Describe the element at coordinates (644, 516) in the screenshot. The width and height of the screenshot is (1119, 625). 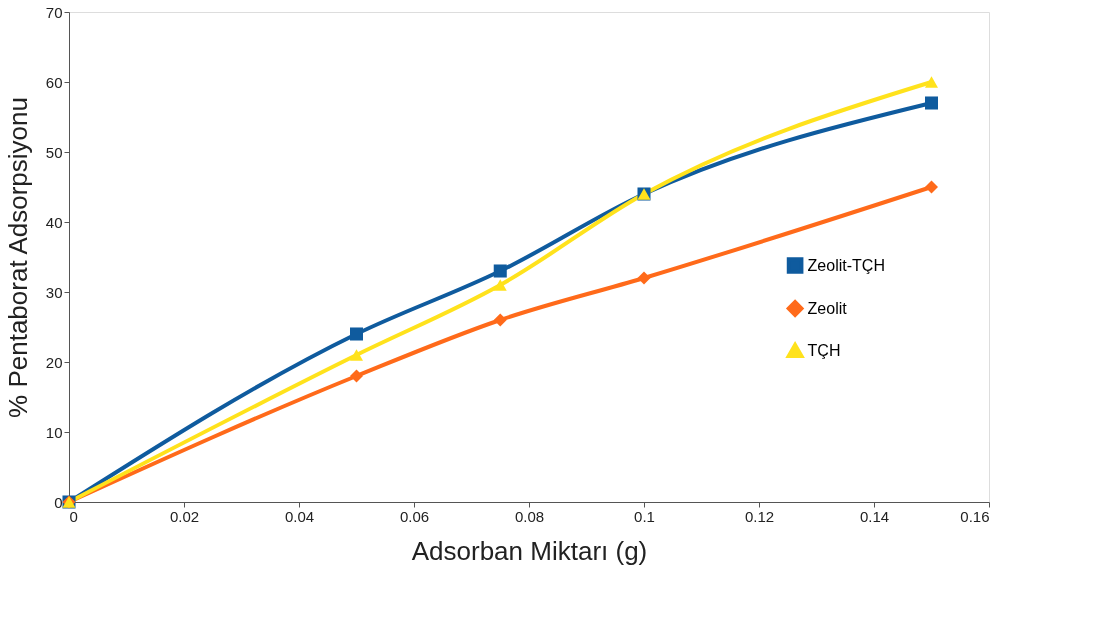
I see `x-tick-label: 0.1` at that location.